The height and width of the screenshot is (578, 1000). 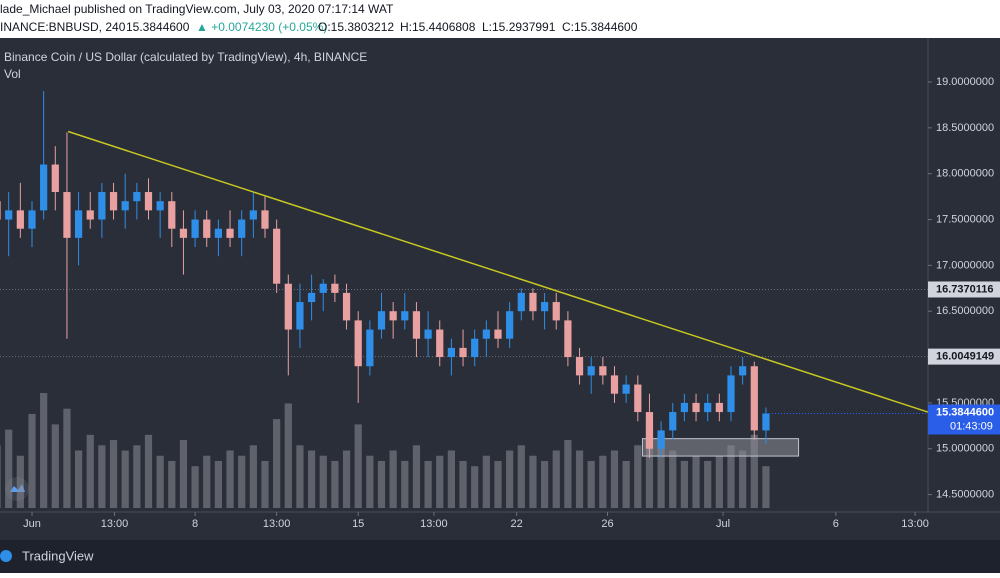 I want to click on logo-icon, so click(x=6, y=556).